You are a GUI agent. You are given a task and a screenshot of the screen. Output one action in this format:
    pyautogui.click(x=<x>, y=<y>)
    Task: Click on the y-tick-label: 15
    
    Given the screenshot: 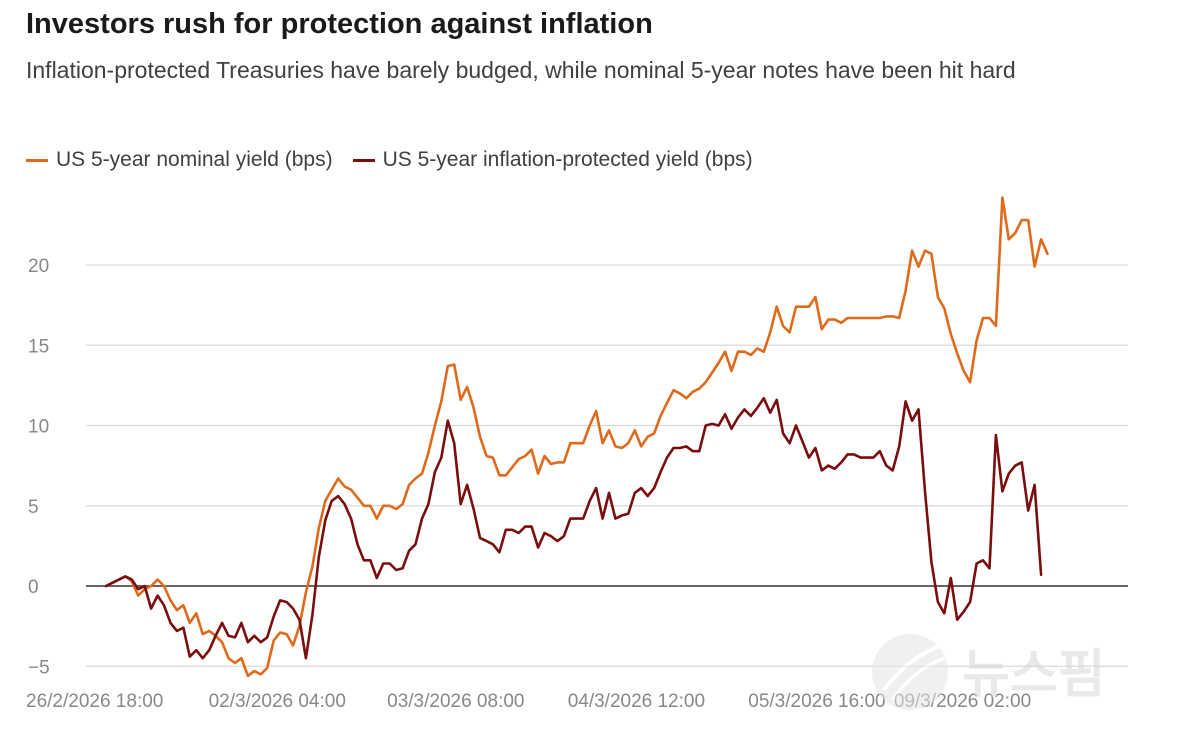 What is the action you would take?
    pyautogui.click(x=38, y=346)
    